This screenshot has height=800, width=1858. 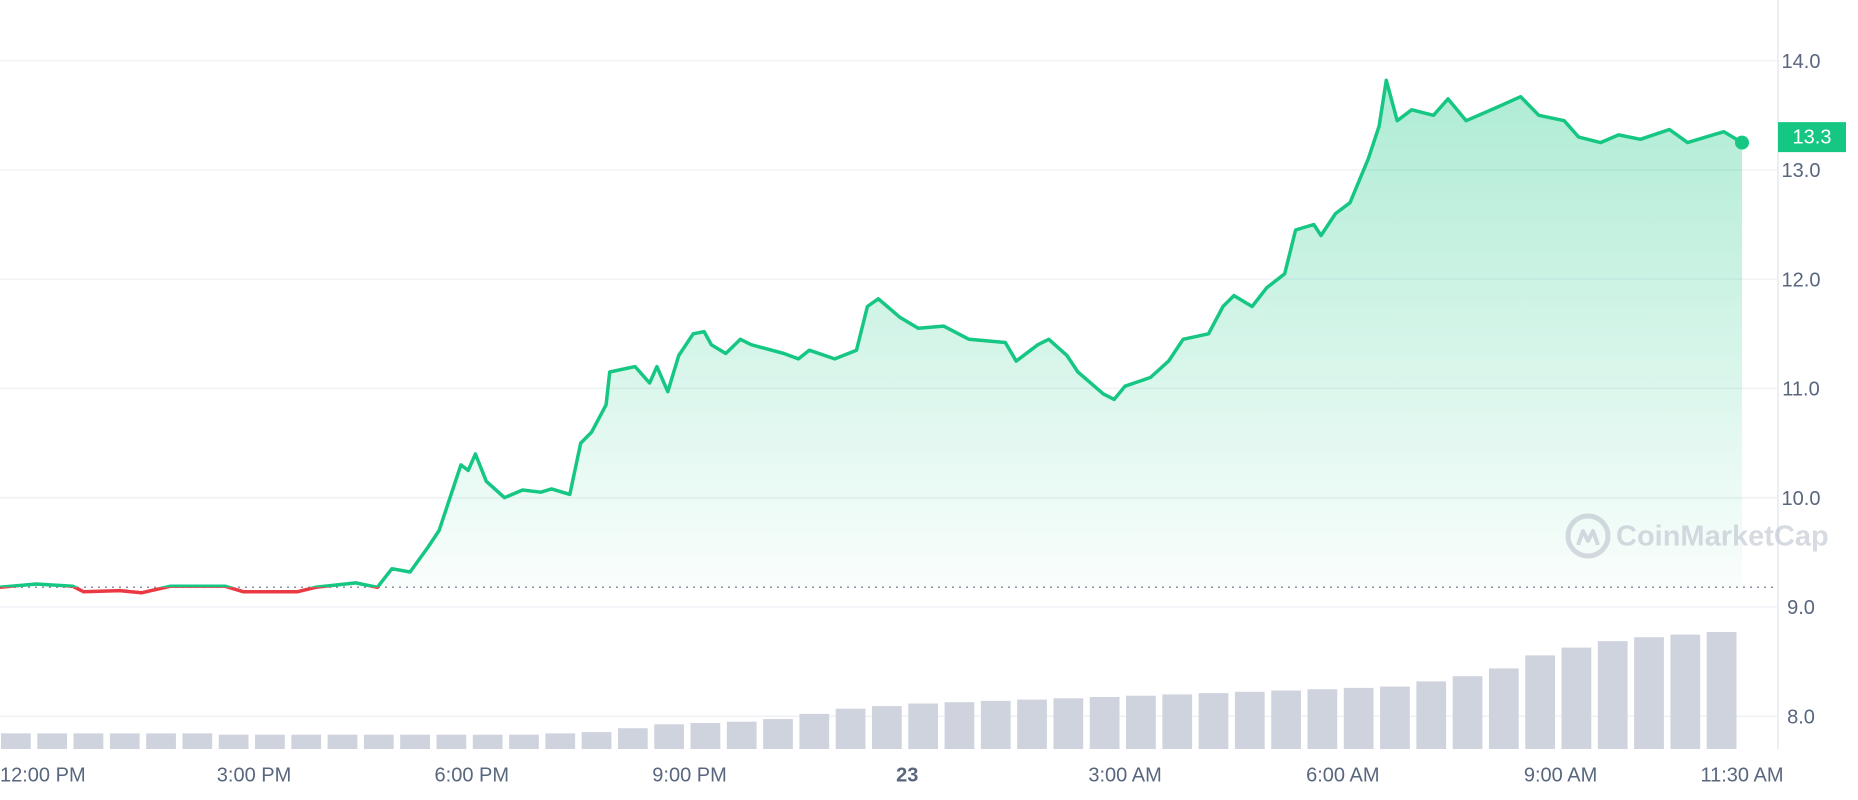 I want to click on x-tick-label: 11:30 AM, so click(x=1741, y=775).